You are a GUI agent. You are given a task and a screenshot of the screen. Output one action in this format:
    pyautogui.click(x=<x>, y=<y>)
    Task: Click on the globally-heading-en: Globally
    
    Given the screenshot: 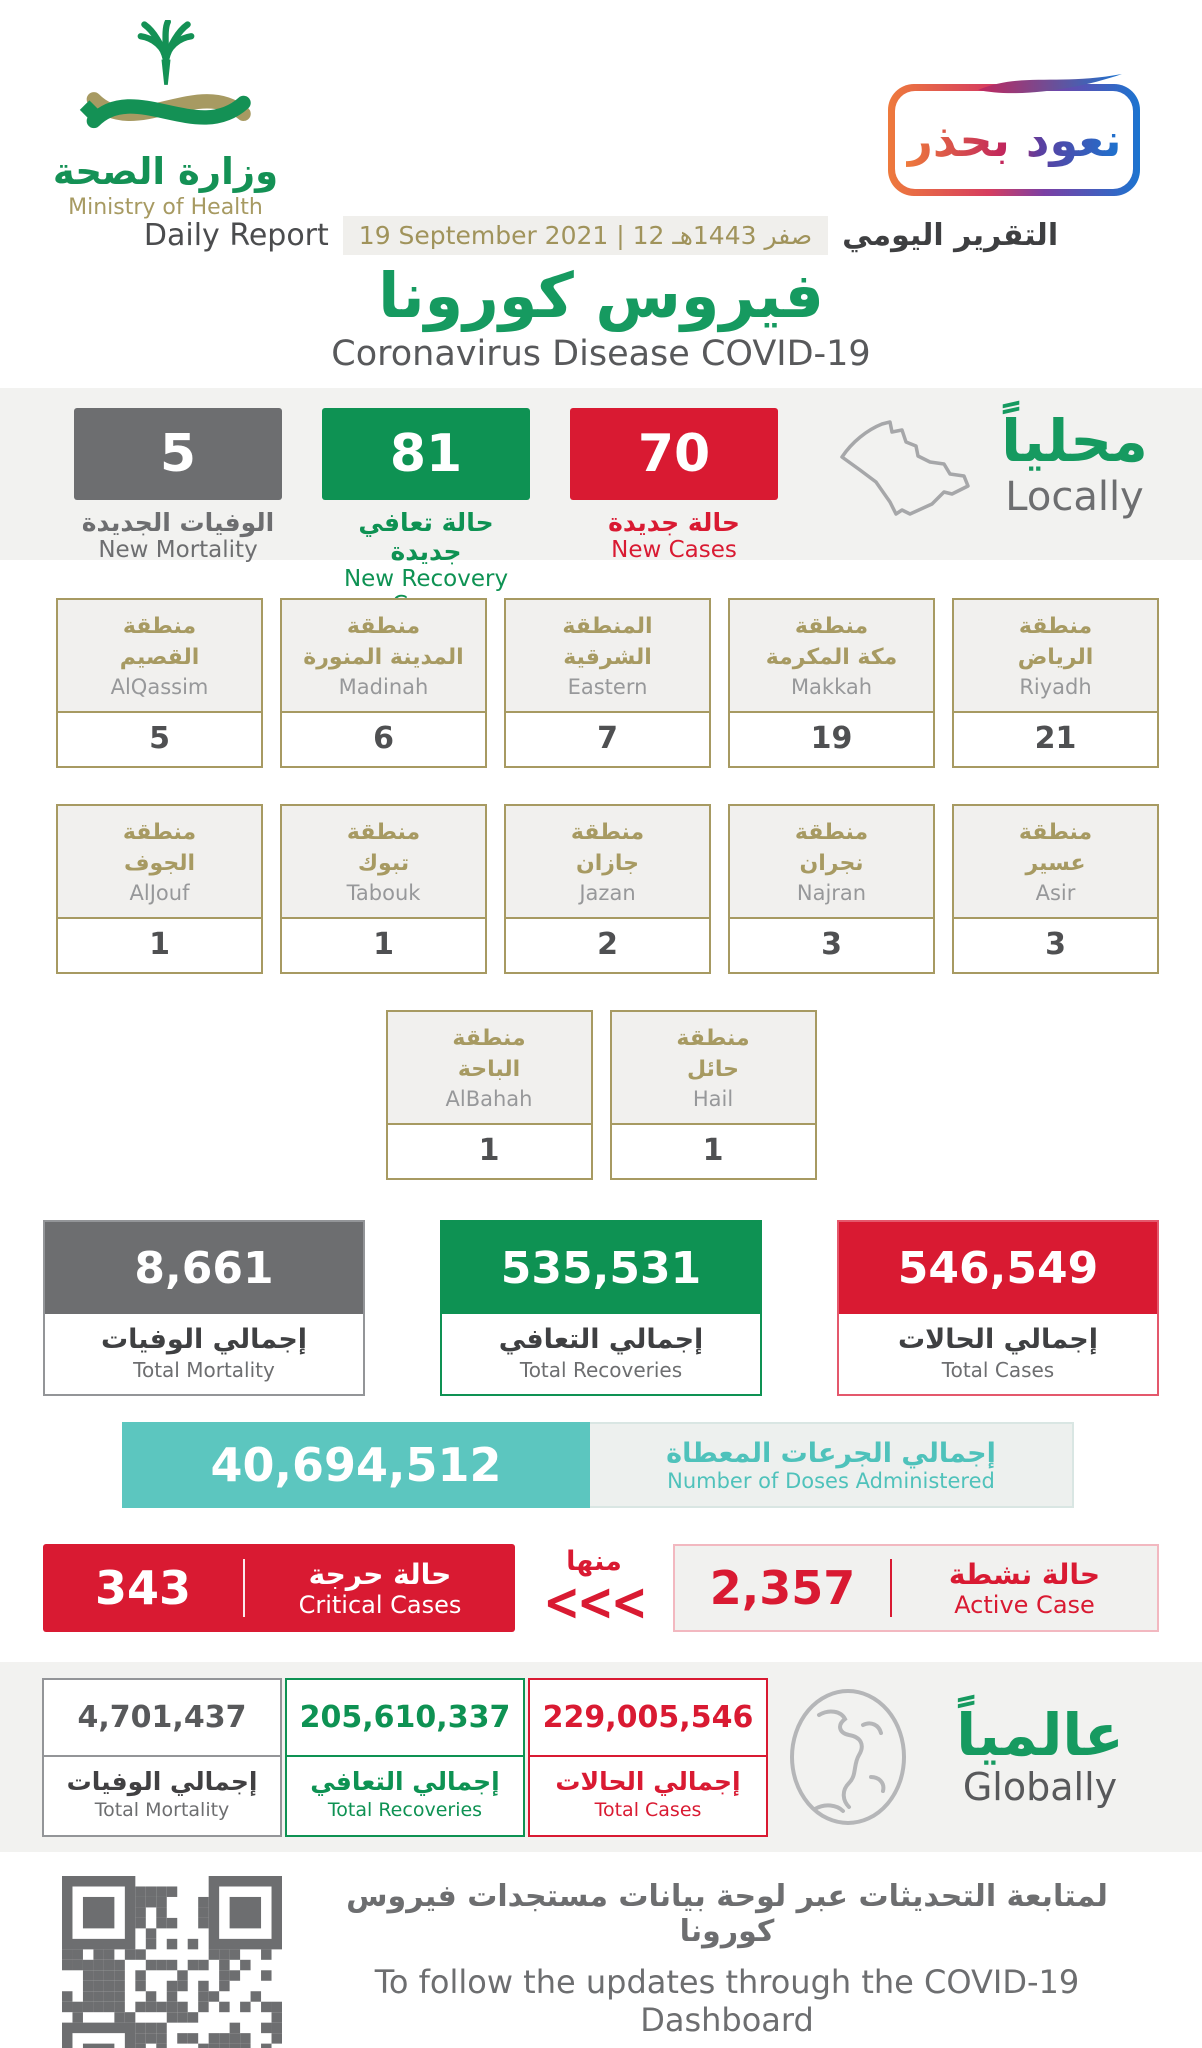 What is the action you would take?
    pyautogui.click(x=1040, y=1787)
    